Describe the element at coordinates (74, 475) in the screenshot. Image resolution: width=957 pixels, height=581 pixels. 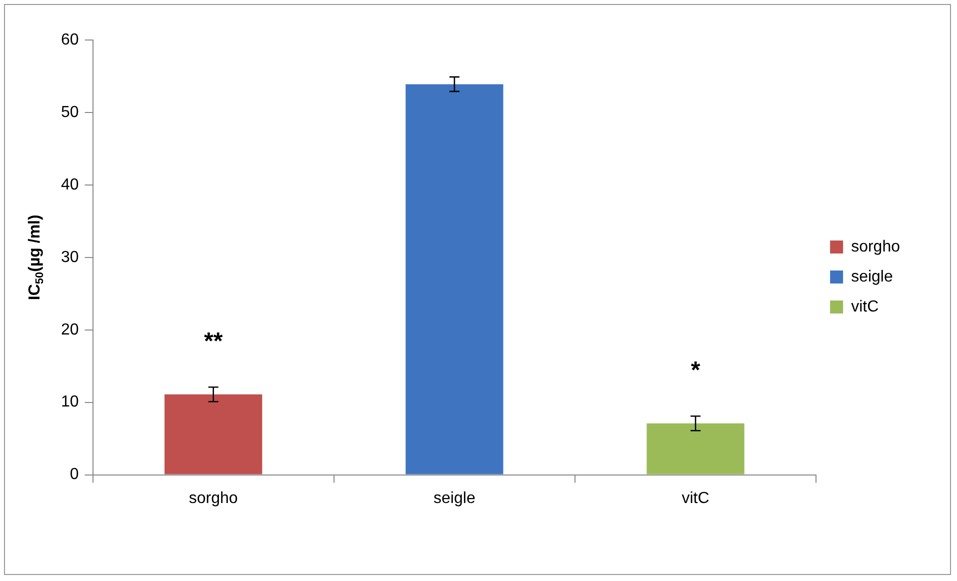
I see `y-tick-label: 0` at that location.